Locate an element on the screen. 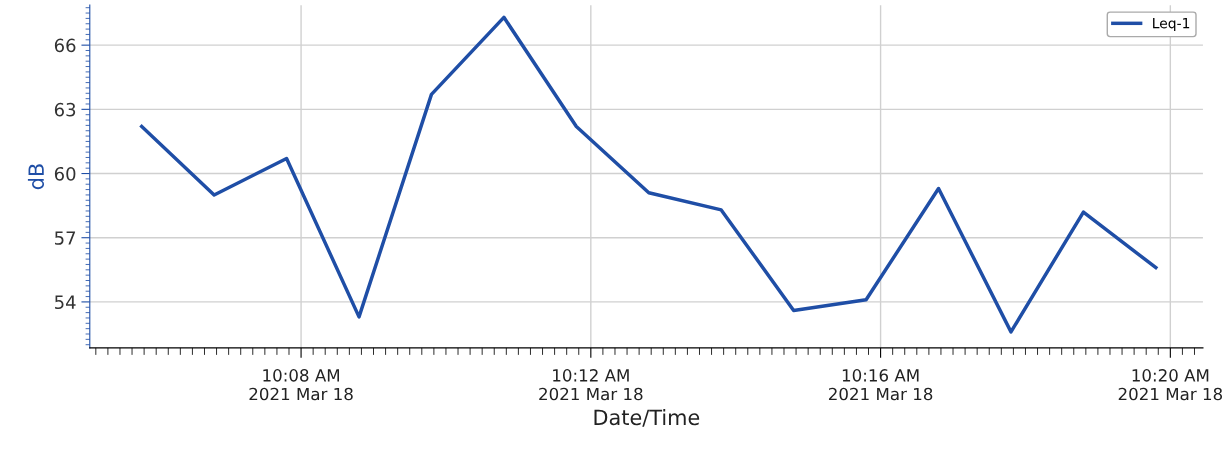 This screenshot has width=1230, height=467. x-tick-label: 10:16 AM 2021 Mar 18 is located at coordinates (880, 385).